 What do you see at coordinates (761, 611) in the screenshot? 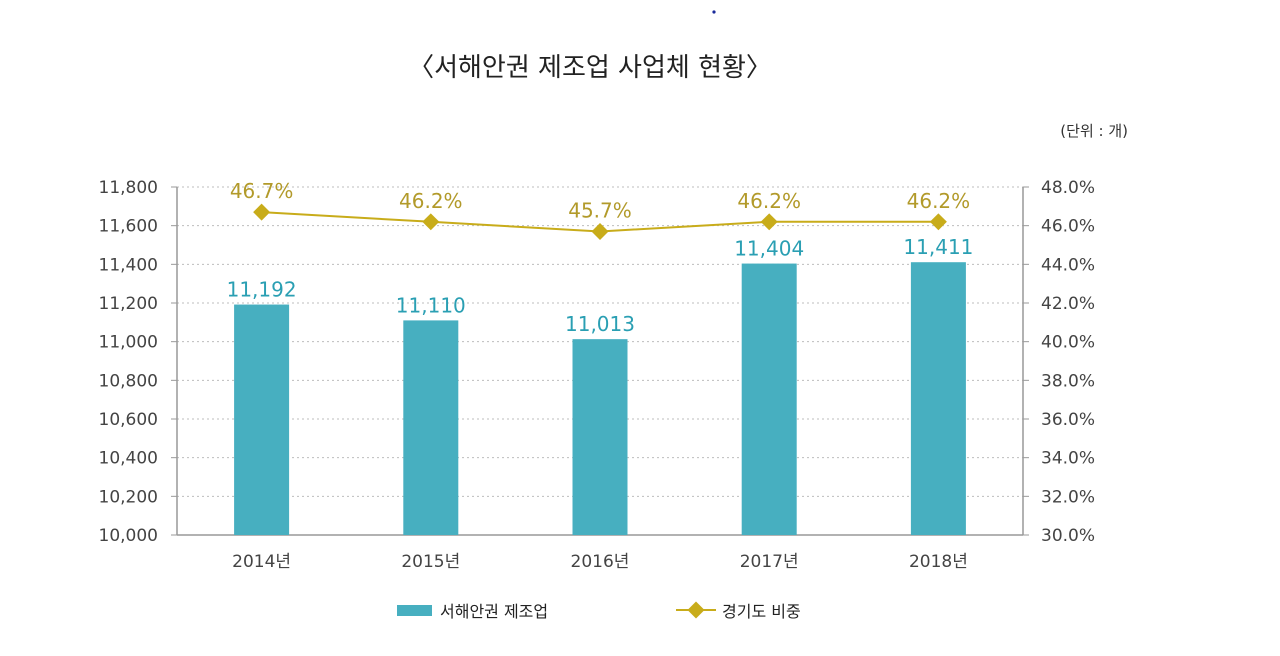
I see `legend-label-line: 경기도 비중` at bounding box center [761, 611].